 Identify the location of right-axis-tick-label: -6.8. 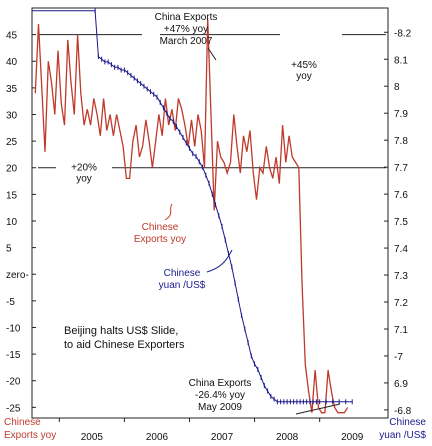
(403, 411).